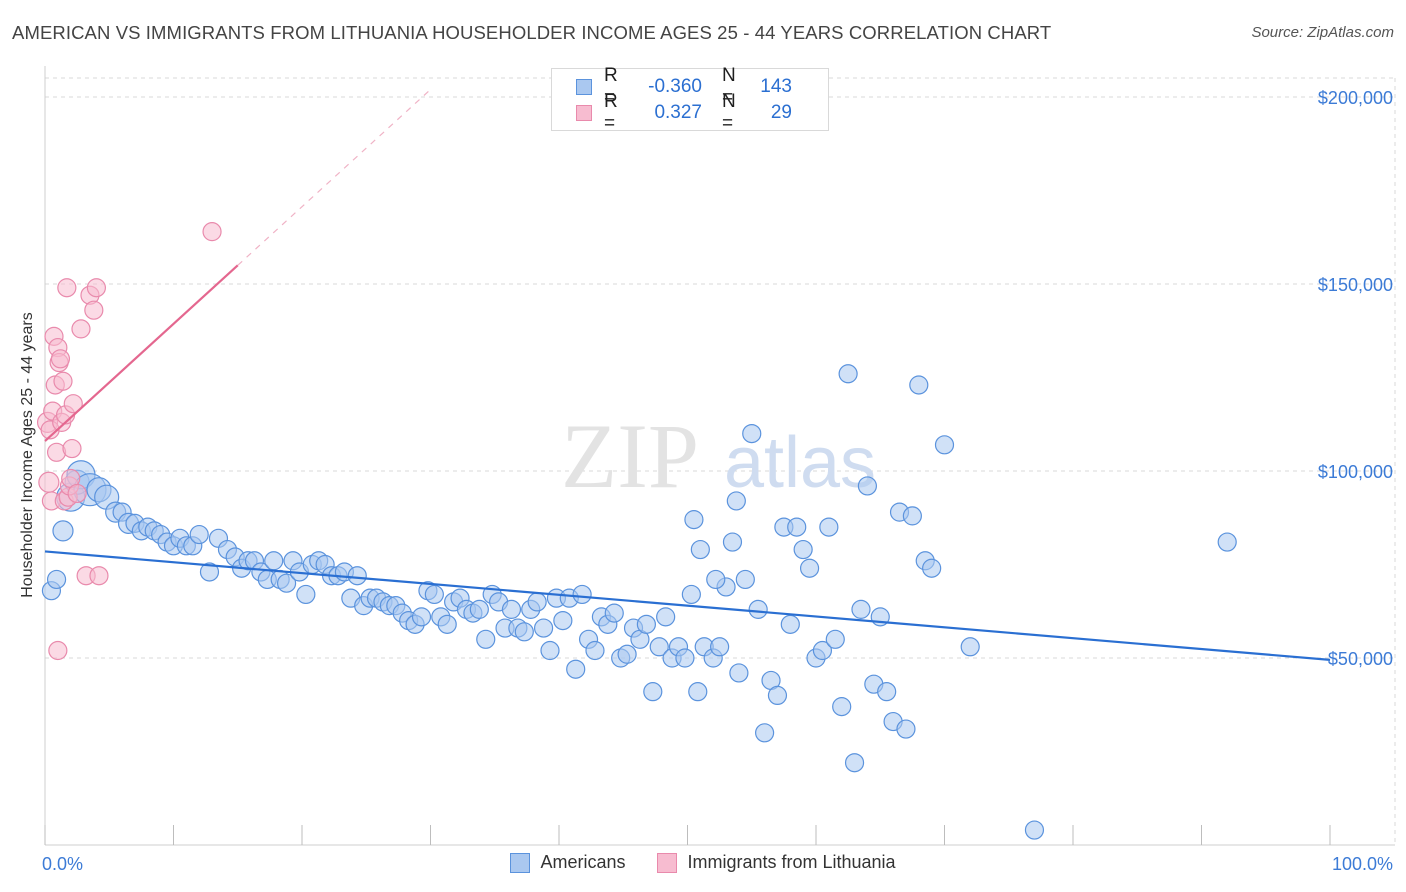  What do you see at coordinates (1355, 98) in the screenshot?
I see `y-tick-label: $200,000` at bounding box center [1355, 98].